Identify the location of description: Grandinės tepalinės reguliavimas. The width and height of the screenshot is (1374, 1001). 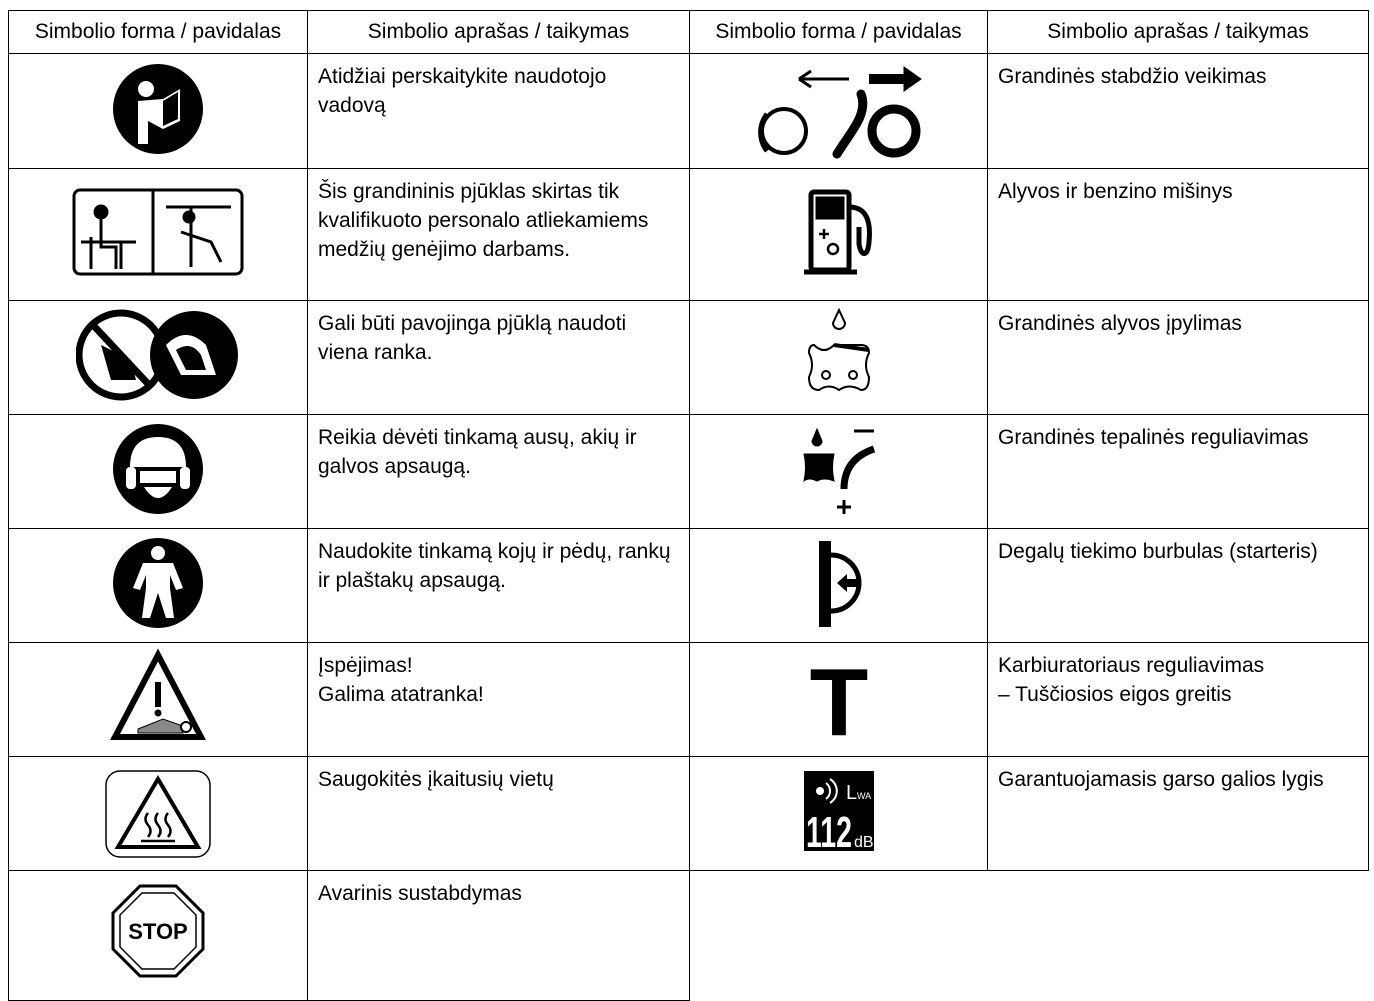
(1178, 471).